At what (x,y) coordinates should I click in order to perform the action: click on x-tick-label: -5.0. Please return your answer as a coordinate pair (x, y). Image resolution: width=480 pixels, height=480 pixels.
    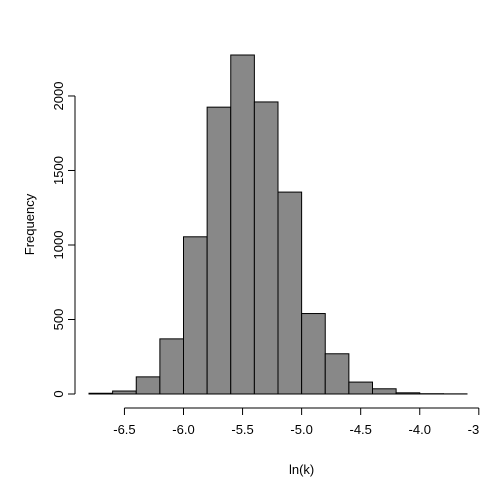
    Looking at the image, I should click on (301, 429).